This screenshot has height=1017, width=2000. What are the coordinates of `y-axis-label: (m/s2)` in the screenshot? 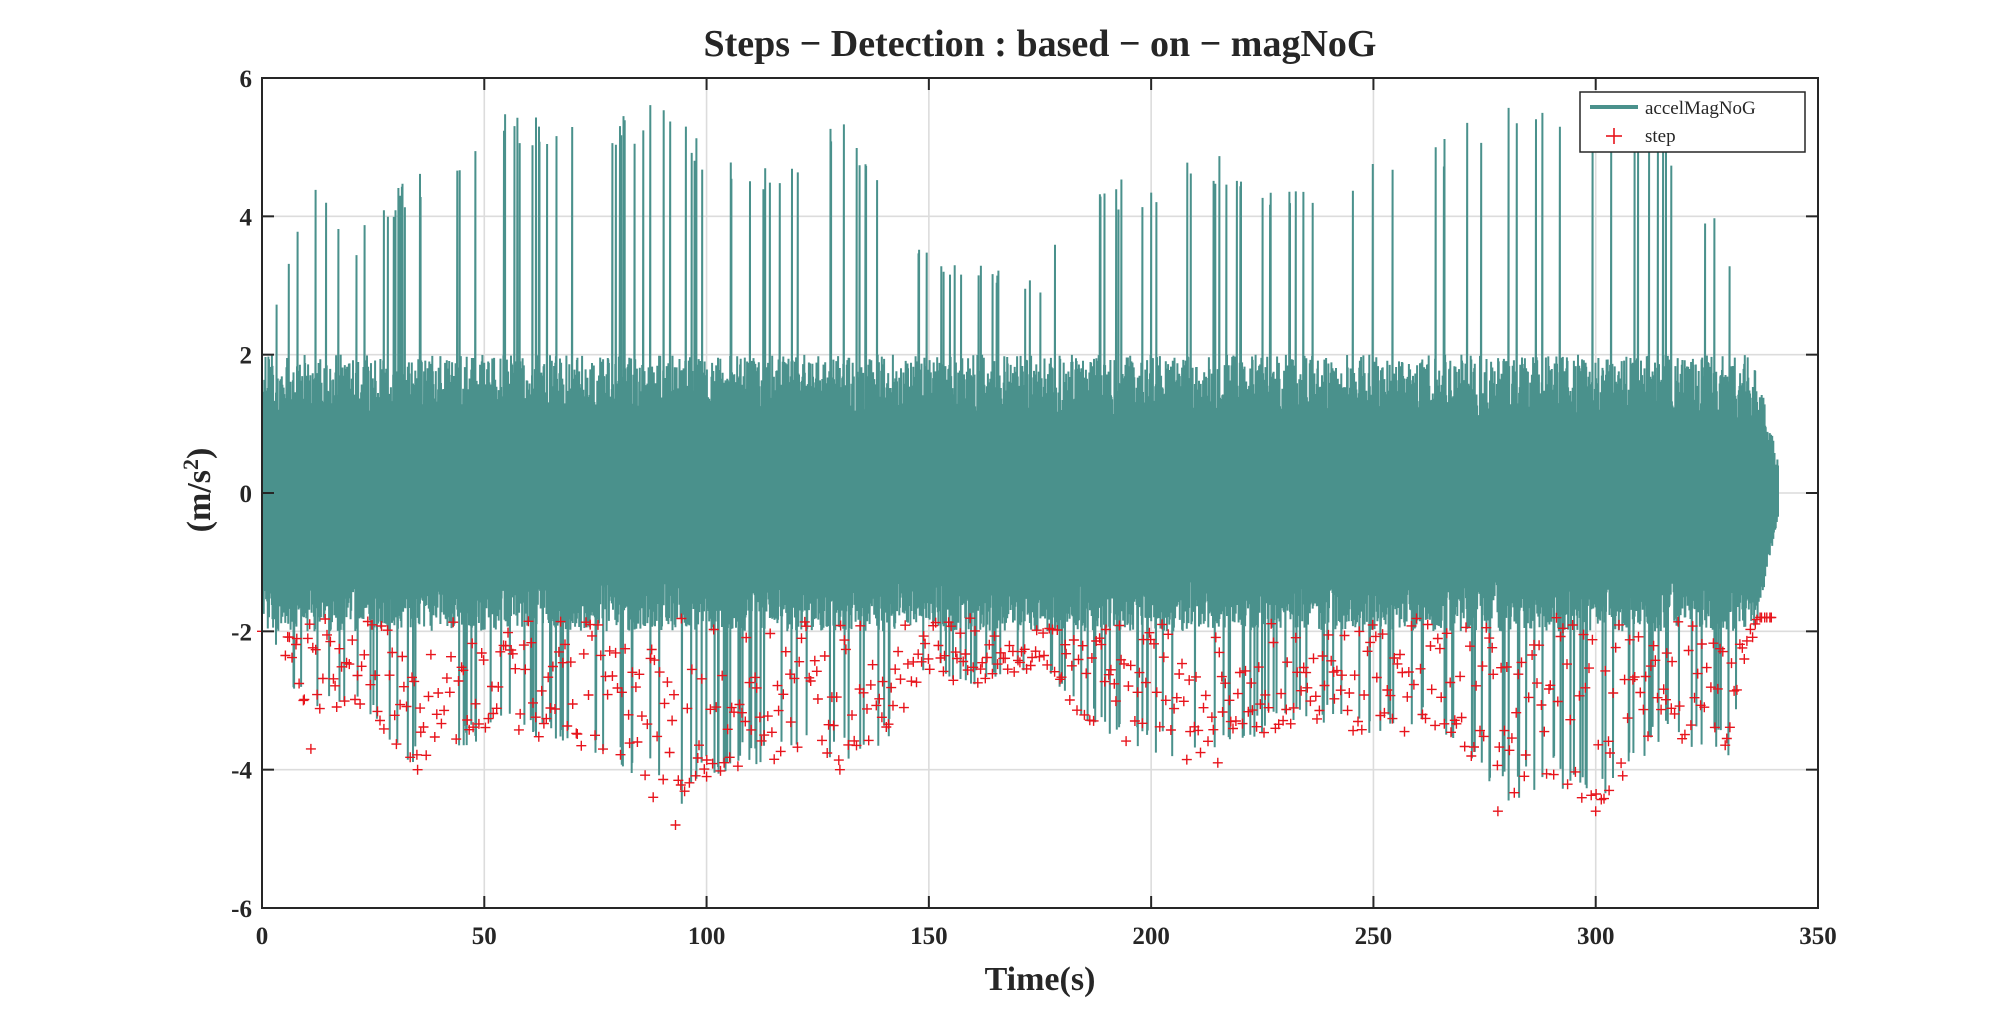 It's located at (198, 490).